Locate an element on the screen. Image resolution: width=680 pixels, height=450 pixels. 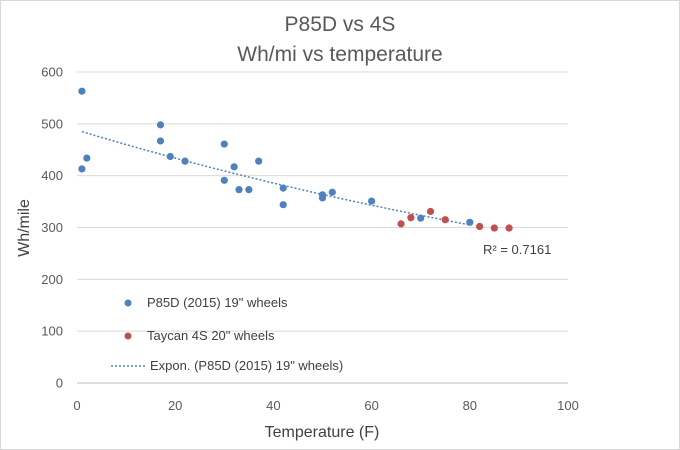
y-tick-label: 200 is located at coordinates (52, 279).